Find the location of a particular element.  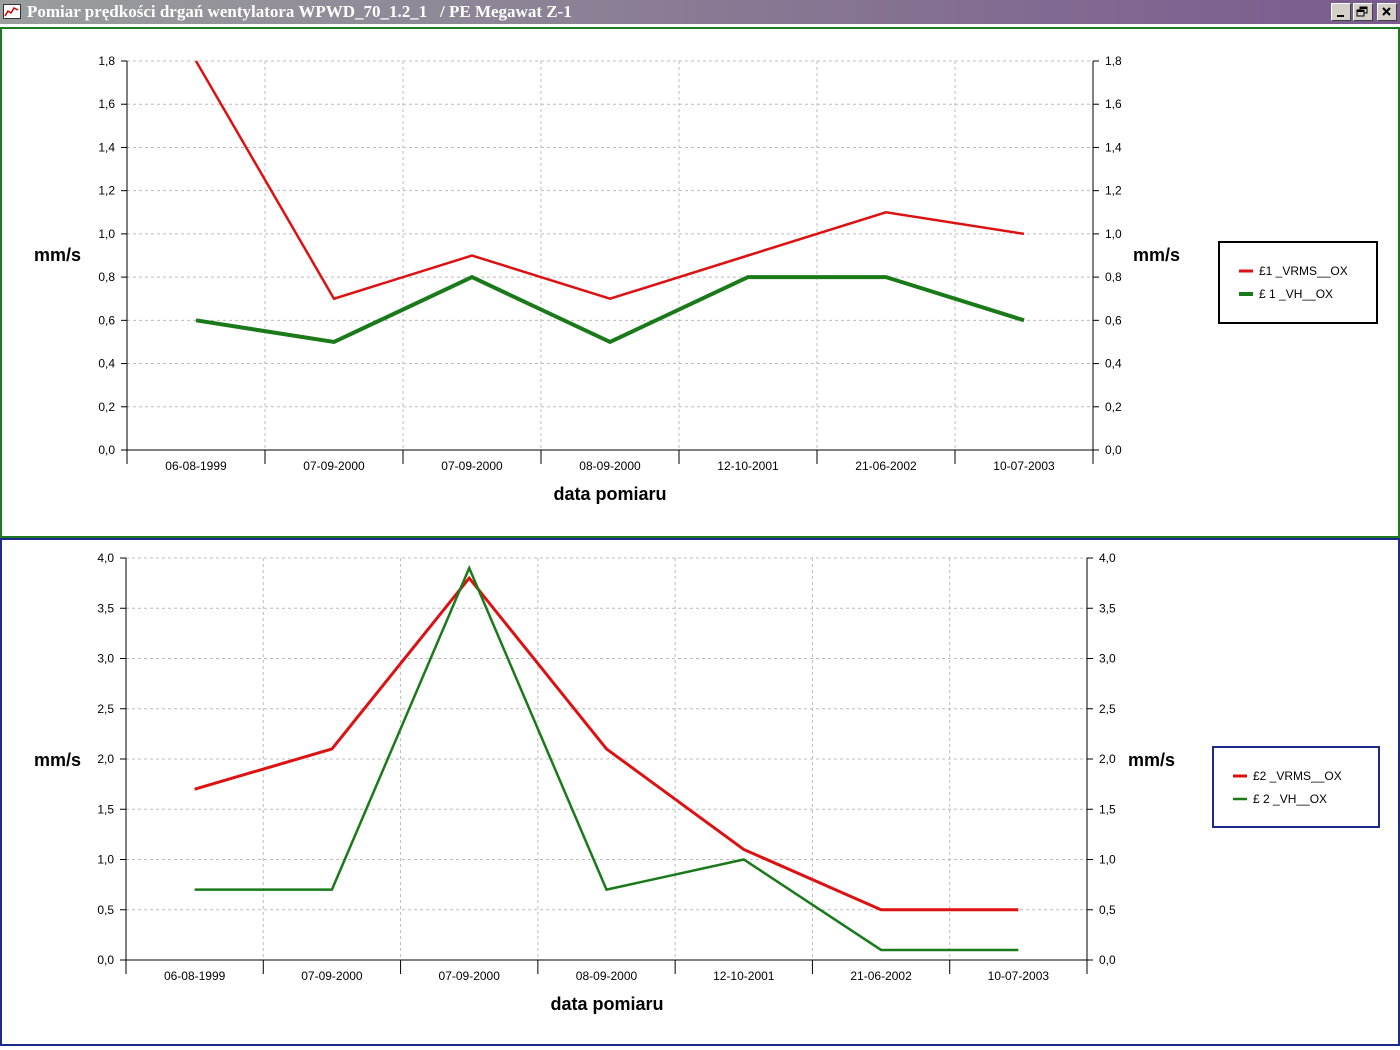

y-tick-label-right: 1,6 is located at coordinates (1113, 104).